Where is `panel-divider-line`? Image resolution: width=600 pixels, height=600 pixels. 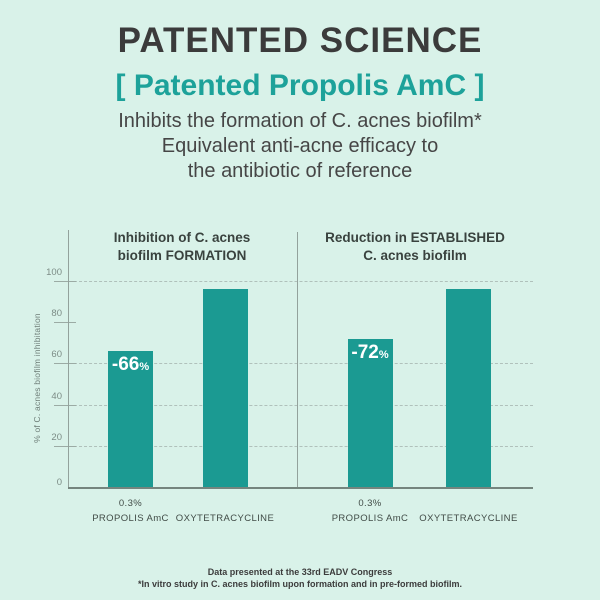 panel-divider-line is located at coordinates (297, 360).